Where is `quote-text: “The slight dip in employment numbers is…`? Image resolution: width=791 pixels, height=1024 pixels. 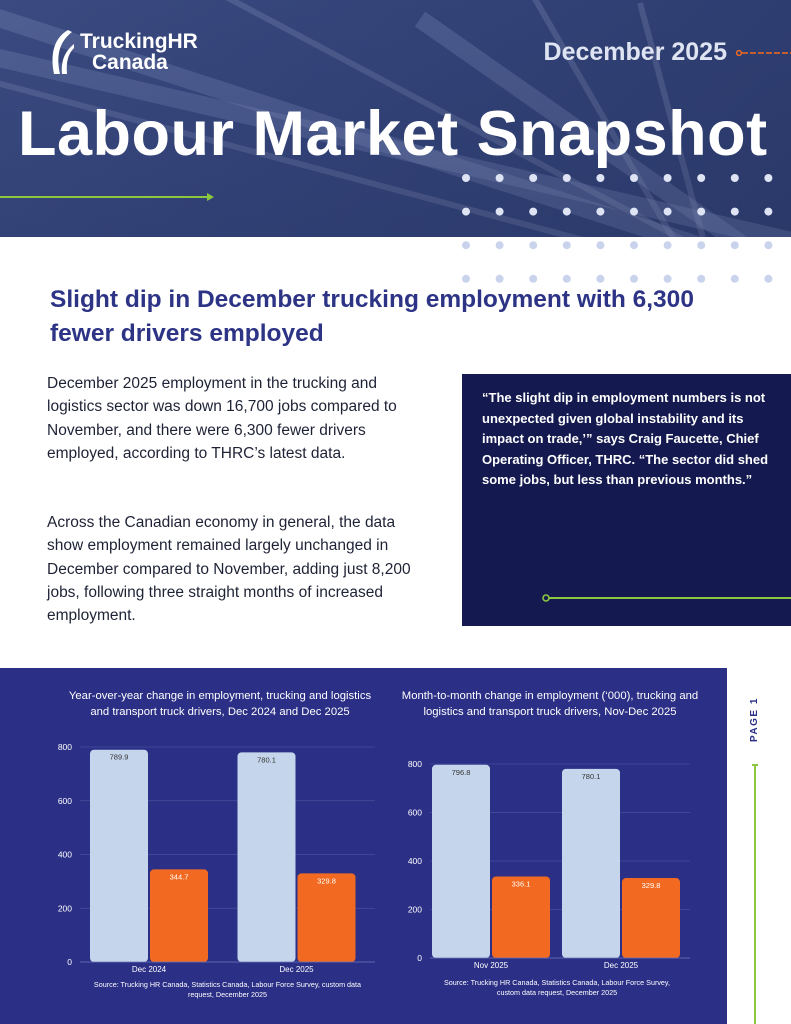 quote-text: “The slight dip in employment numbers is… is located at coordinates (625, 439).